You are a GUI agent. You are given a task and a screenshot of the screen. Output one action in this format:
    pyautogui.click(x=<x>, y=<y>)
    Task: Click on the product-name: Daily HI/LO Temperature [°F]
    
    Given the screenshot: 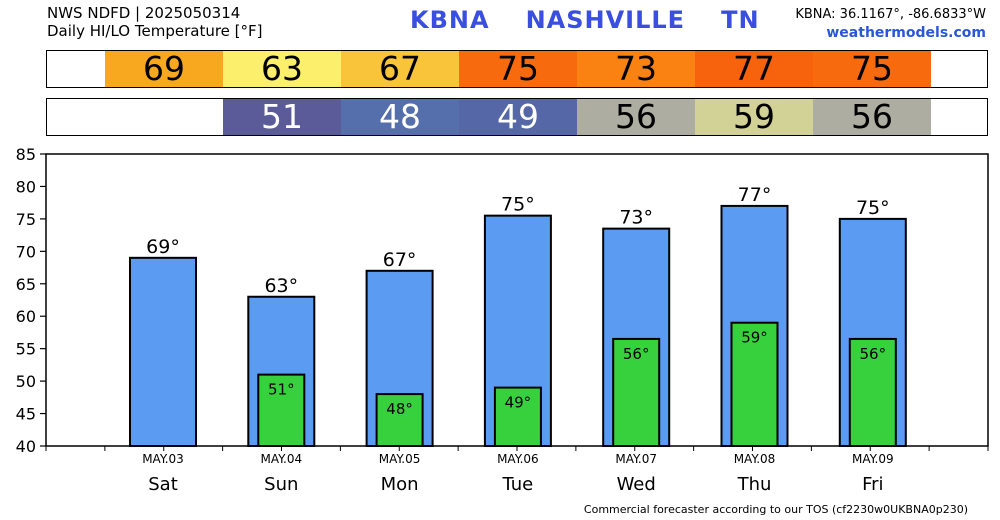 What is the action you would take?
    pyautogui.click(x=155, y=31)
    